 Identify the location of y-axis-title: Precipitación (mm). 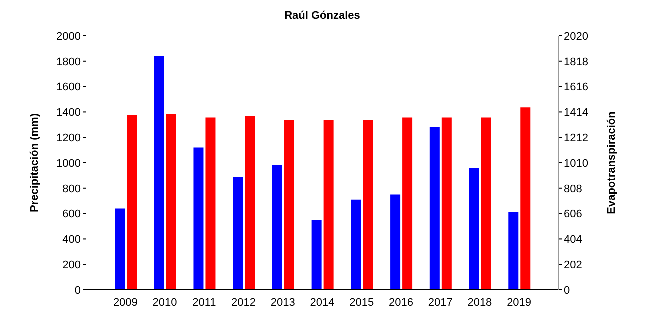
(34, 163).